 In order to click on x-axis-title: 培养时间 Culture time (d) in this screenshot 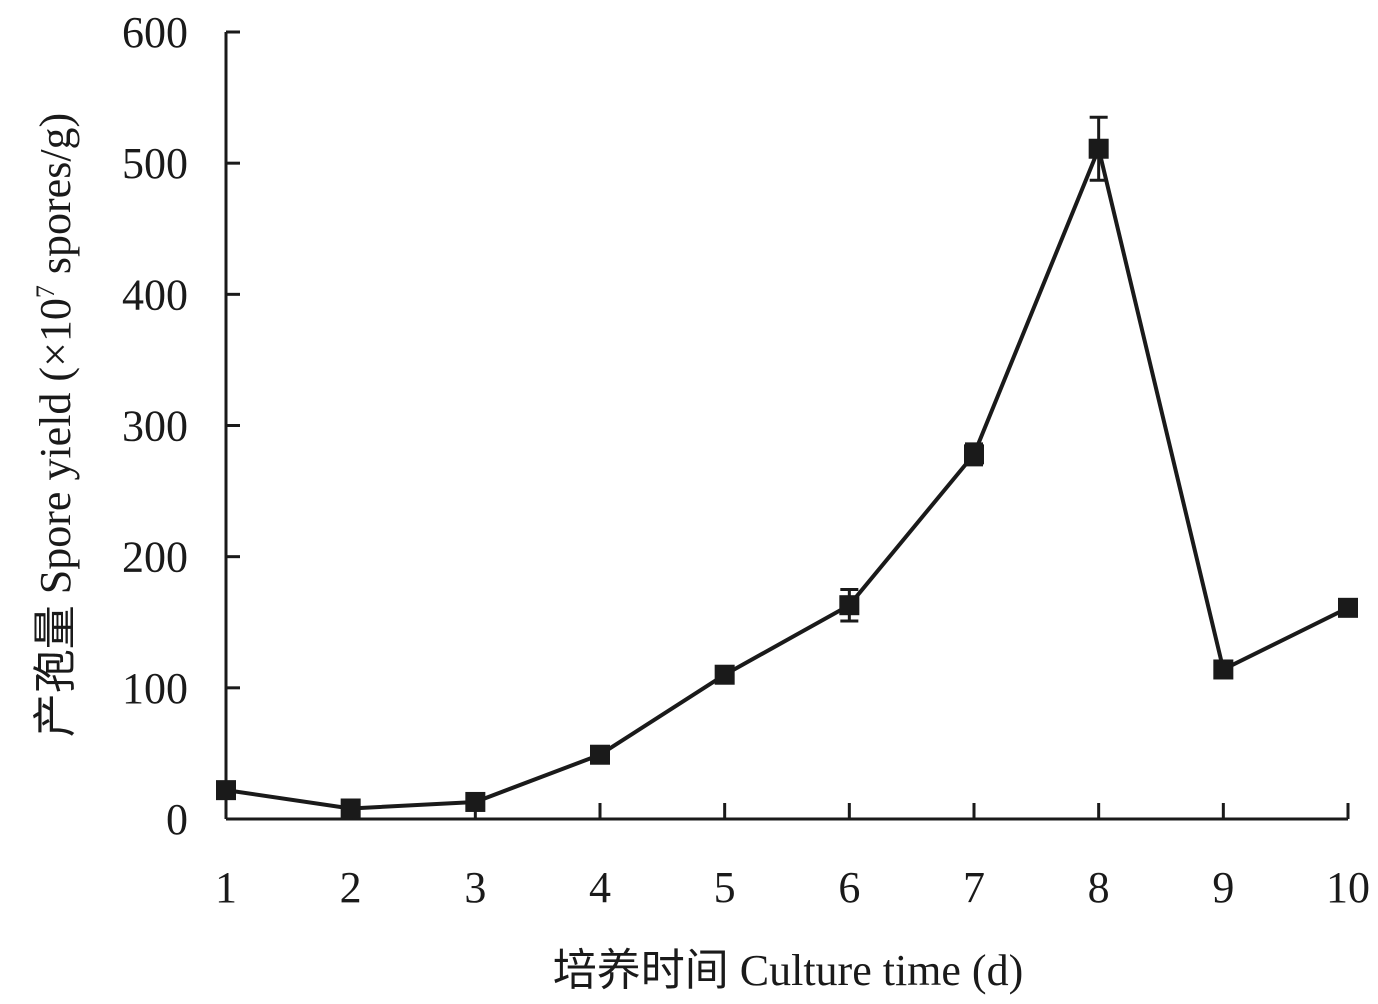, I will do `click(788, 970)`.